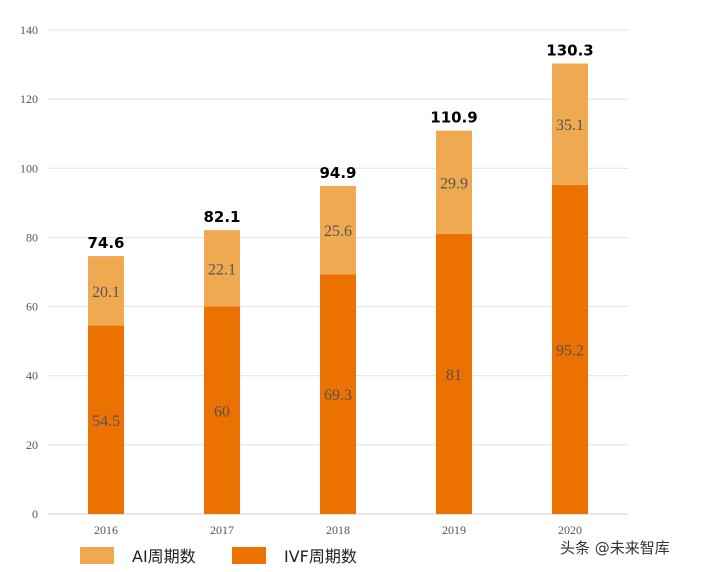 The width and height of the screenshot is (705, 572). Describe the element at coordinates (35, 514) in the screenshot. I see `y-tick-label: 0` at that location.